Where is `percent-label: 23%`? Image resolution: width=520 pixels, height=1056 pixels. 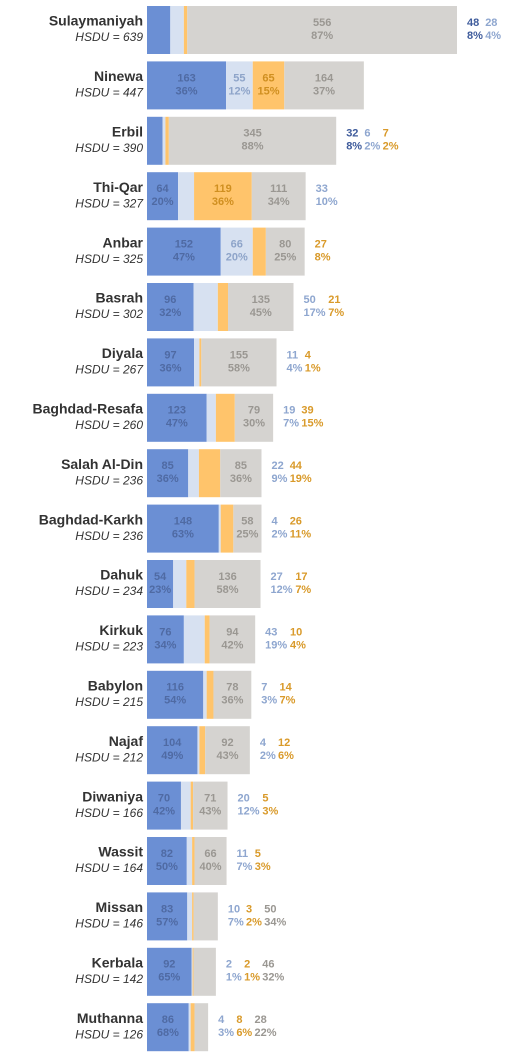 percent-label: 23% is located at coordinates (160, 590).